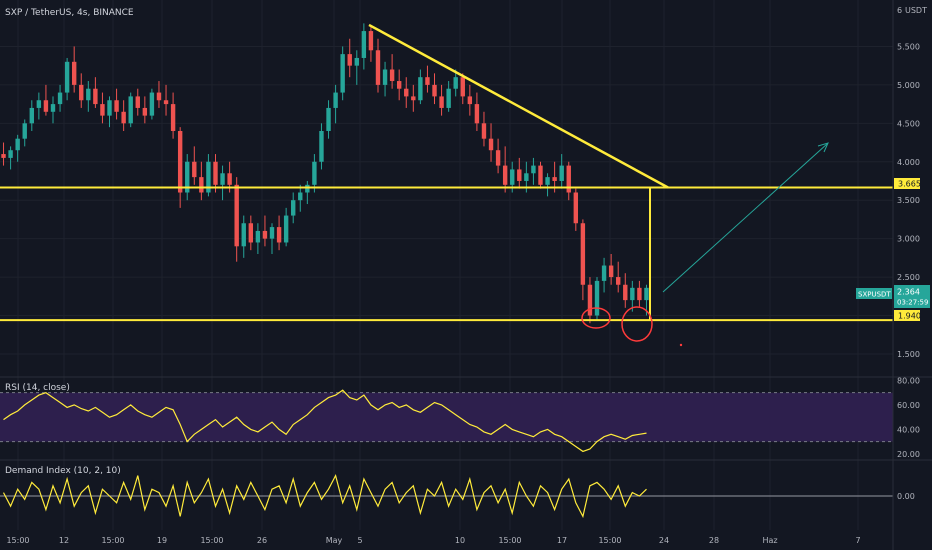 The image size is (932, 550). What do you see at coordinates (916, 10) in the screenshot?
I see `currency-label: USDT` at bounding box center [916, 10].